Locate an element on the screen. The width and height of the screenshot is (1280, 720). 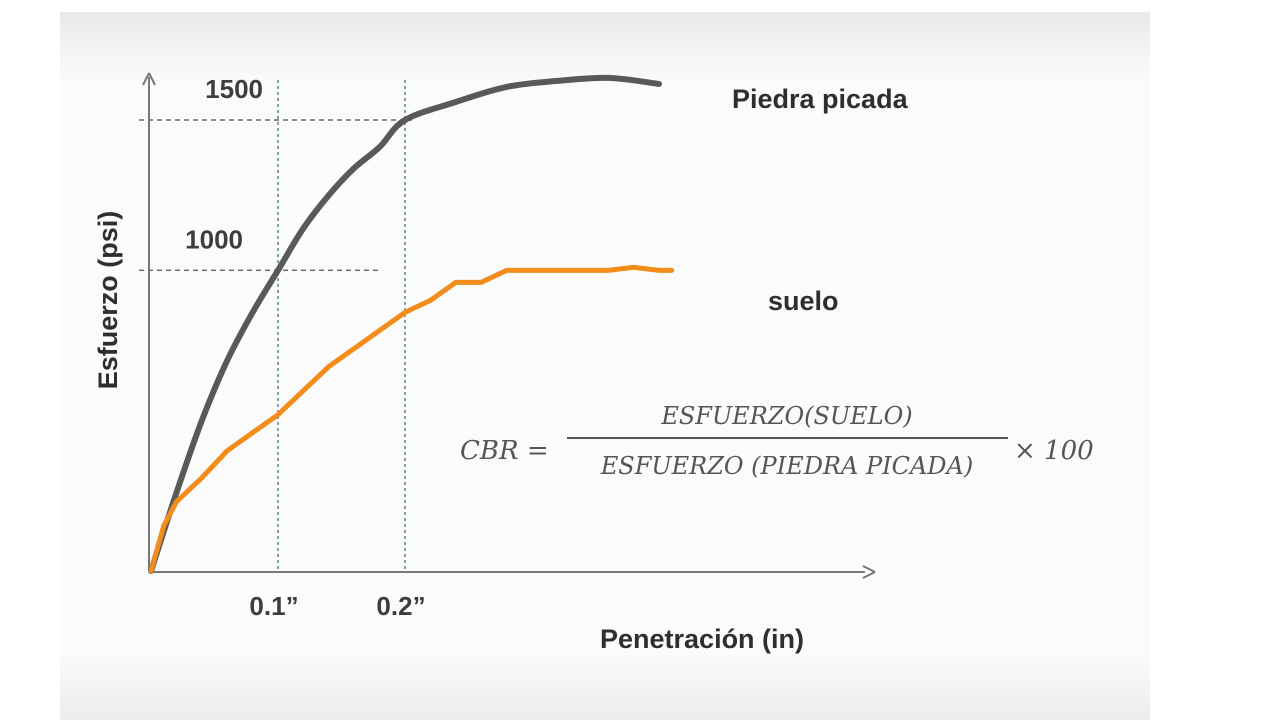
series-label-piedra-picada: Piedra picada is located at coordinates (820, 99).